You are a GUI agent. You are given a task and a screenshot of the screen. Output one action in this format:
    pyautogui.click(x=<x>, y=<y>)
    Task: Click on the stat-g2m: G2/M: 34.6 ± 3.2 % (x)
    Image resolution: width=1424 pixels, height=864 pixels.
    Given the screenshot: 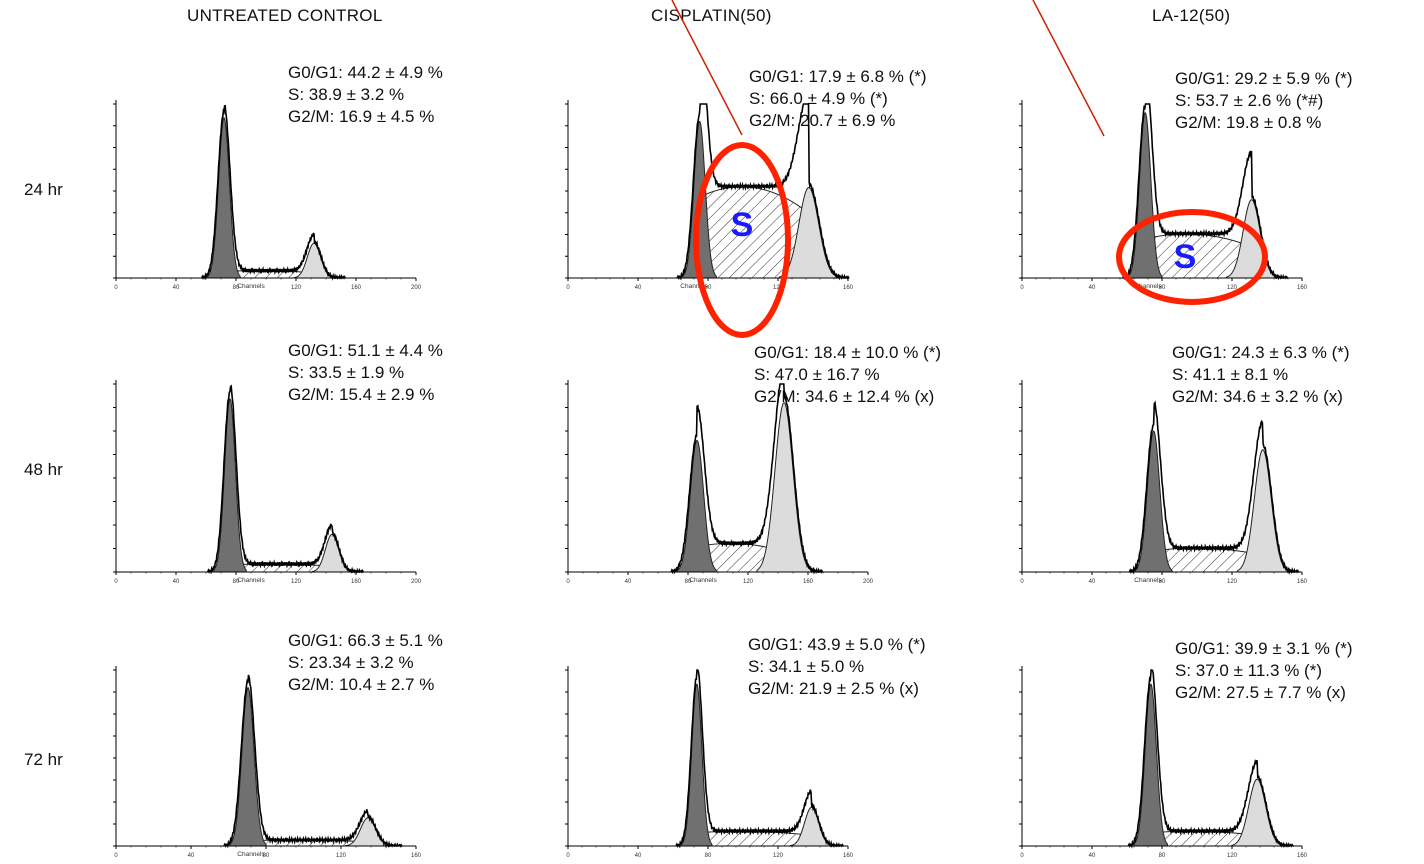 What is the action you would take?
    pyautogui.click(x=1257, y=396)
    